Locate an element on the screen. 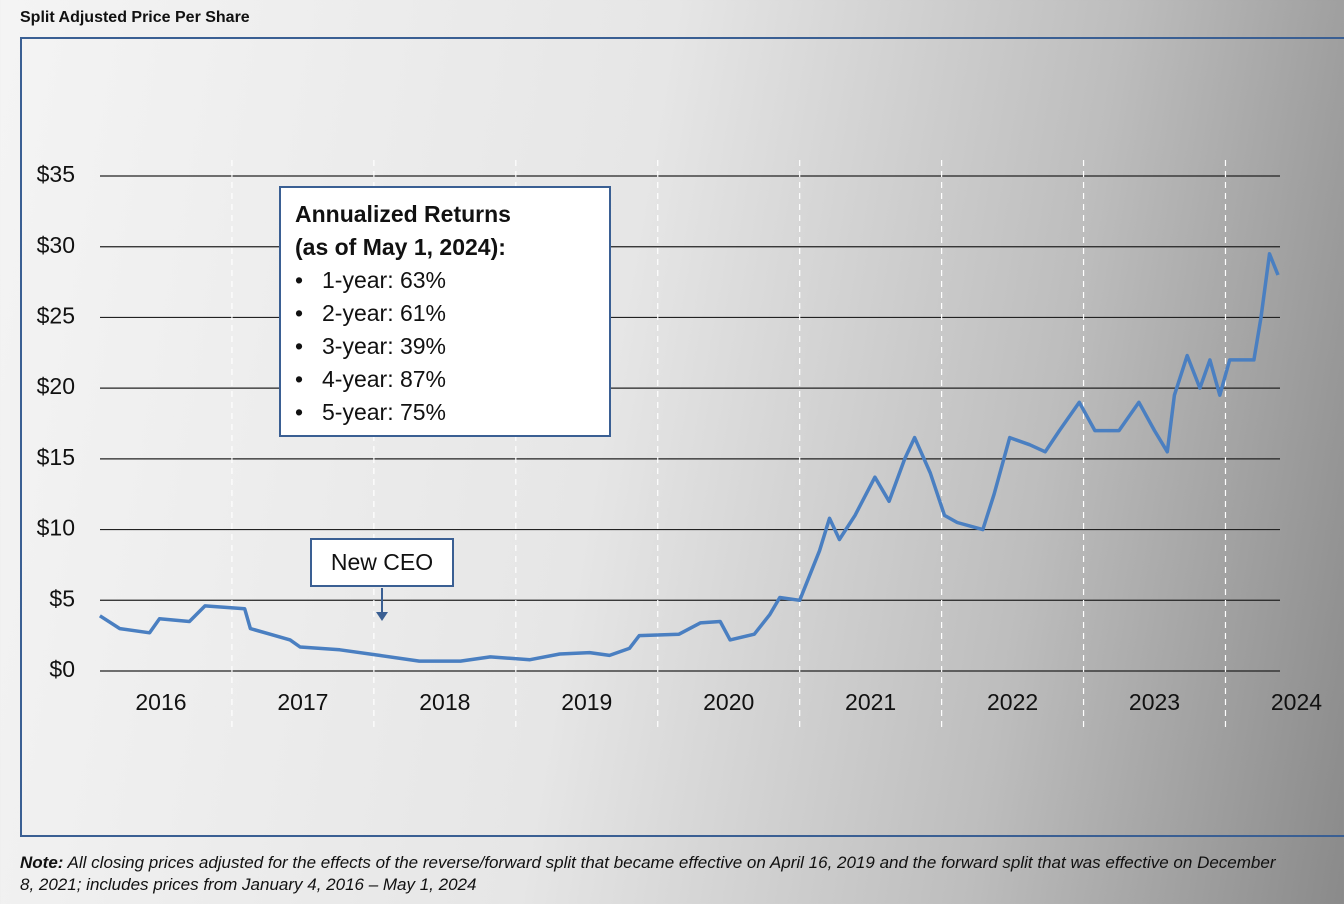 This screenshot has width=1344, height=904. x-tick-label: 2024 is located at coordinates (1296, 702).